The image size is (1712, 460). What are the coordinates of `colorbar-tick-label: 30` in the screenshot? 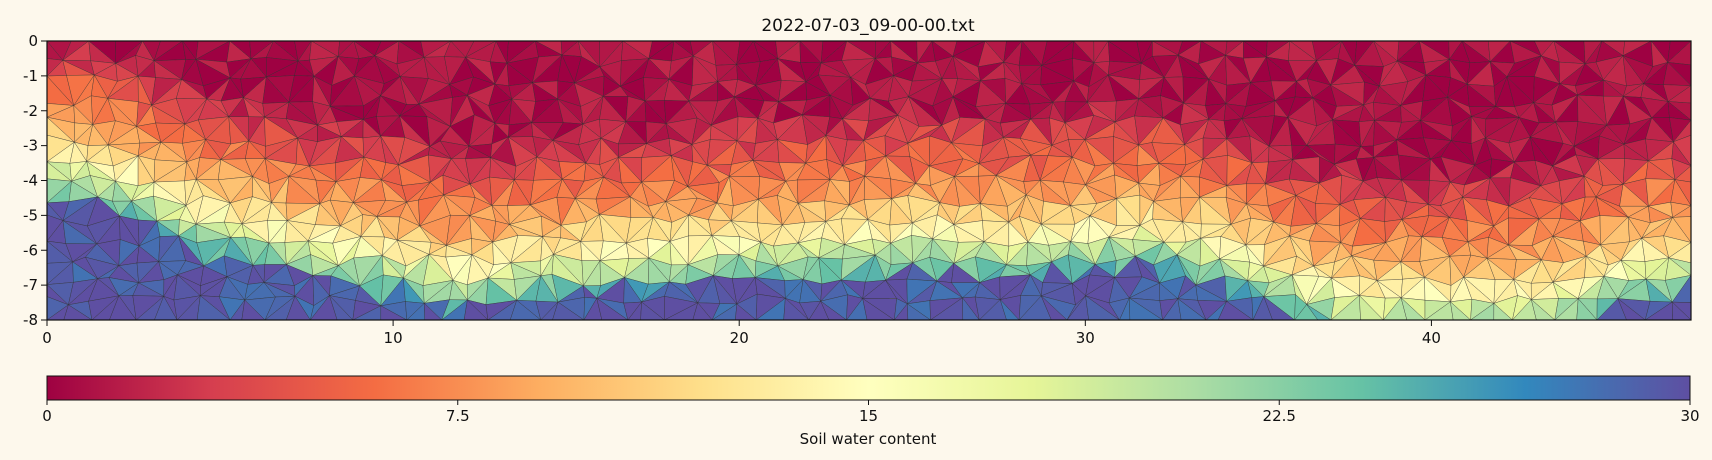 It's located at (1689, 416).